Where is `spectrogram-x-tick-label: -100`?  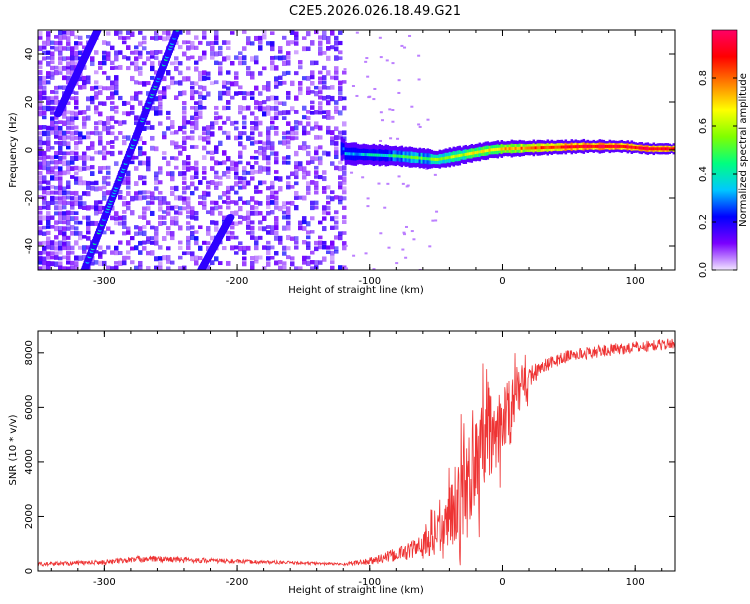 spectrogram-x-tick-label: -100 is located at coordinates (369, 281).